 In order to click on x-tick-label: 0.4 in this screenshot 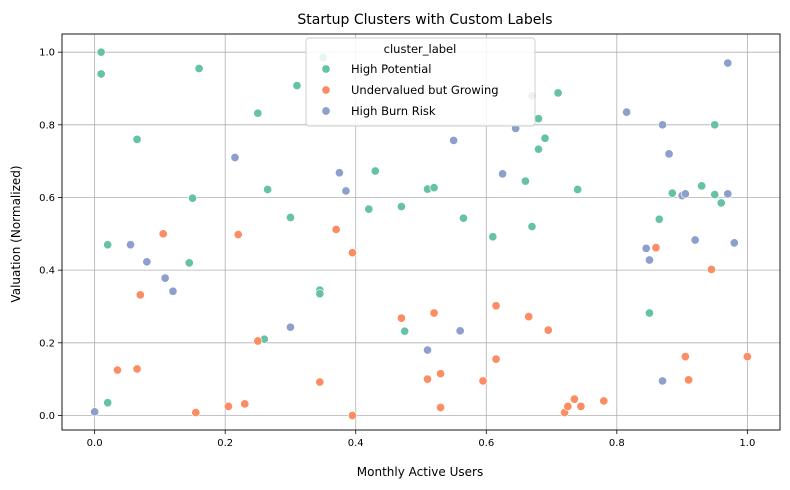, I will do `click(356, 443)`.